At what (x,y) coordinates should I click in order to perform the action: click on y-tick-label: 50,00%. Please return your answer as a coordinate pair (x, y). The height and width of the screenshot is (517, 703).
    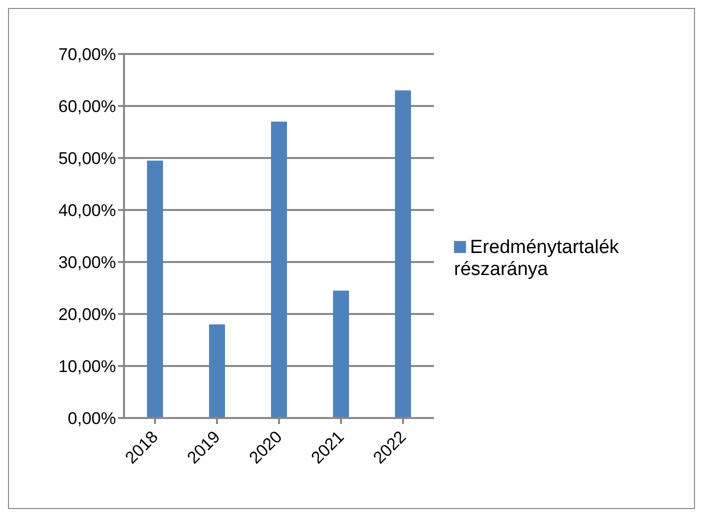
    Looking at the image, I should click on (87, 158).